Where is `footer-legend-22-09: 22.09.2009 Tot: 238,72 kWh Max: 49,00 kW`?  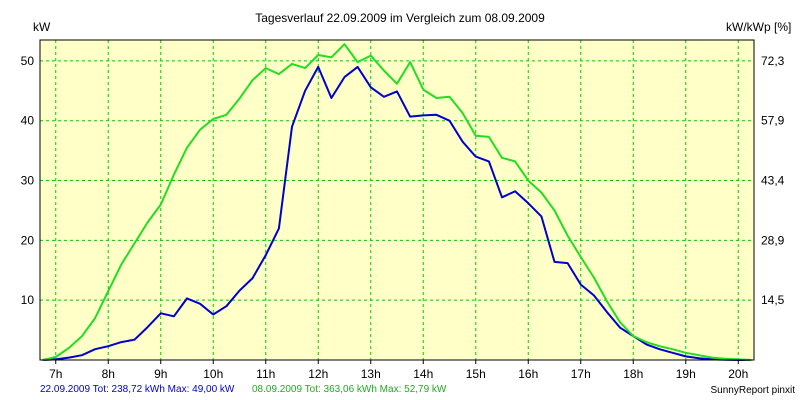
footer-legend-22-09: 22.09.2009 Tot: 238,72 kWh Max: 49,00 kW is located at coordinates (137, 389).